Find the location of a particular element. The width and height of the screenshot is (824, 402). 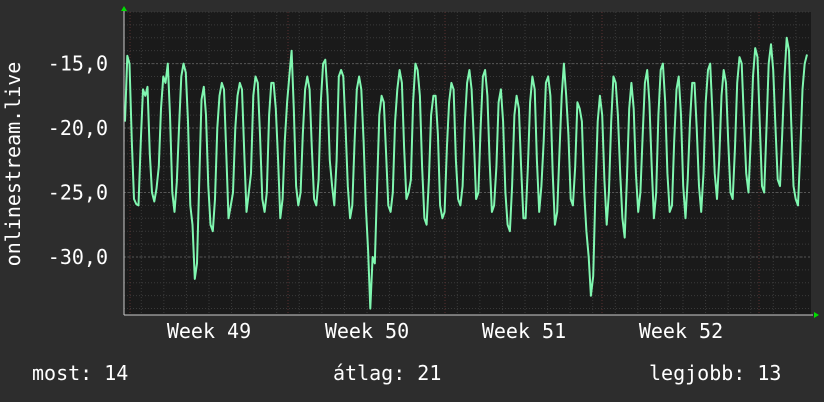

y-tick-label: -30,0 is located at coordinates (78, 257).